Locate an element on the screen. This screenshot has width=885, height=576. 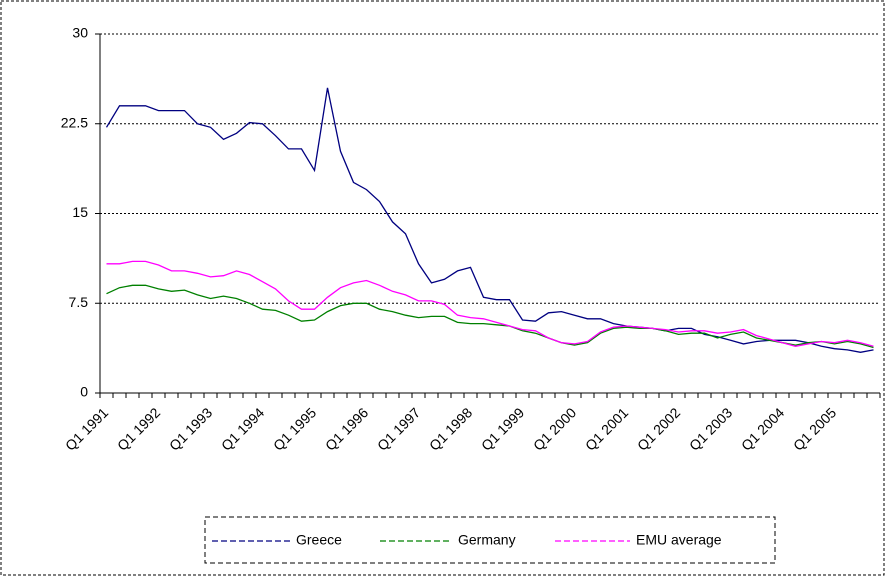
x-tick-label: Q1 2004 is located at coordinates (762, 428).